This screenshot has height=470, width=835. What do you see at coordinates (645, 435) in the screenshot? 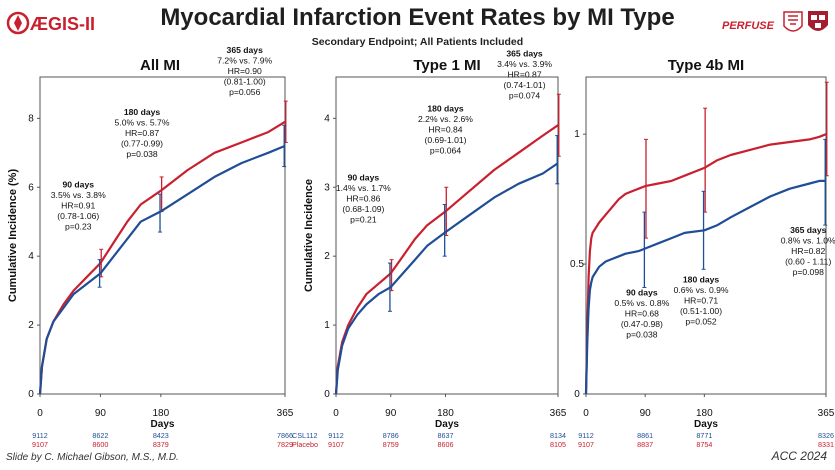
I see `risk-count-csl112: 8861` at bounding box center [645, 435].